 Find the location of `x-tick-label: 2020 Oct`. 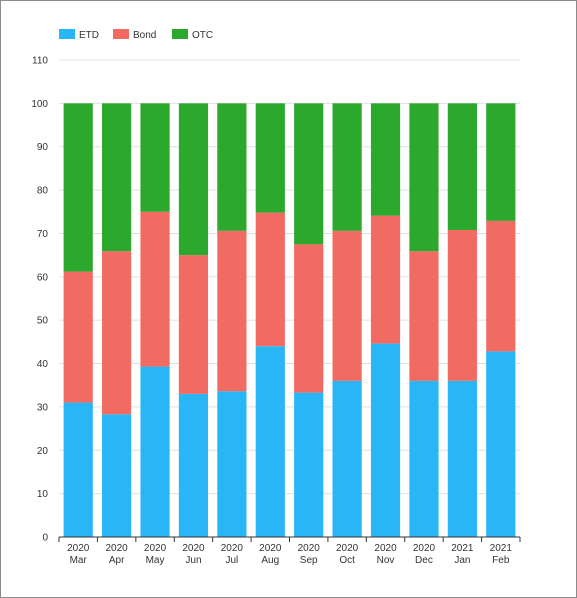

x-tick-label: 2020 Oct is located at coordinates (347, 554).